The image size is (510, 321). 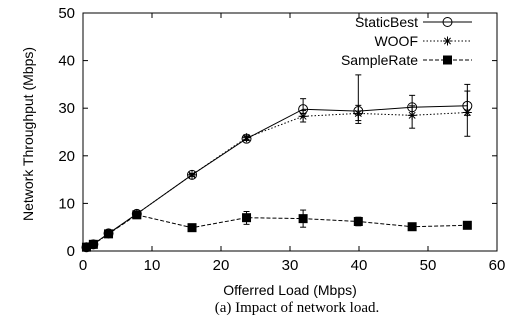 What do you see at coordinates (66, 61) in the screenshot?
I see `y-tick-label: 40` at bounding box center [66, 61].